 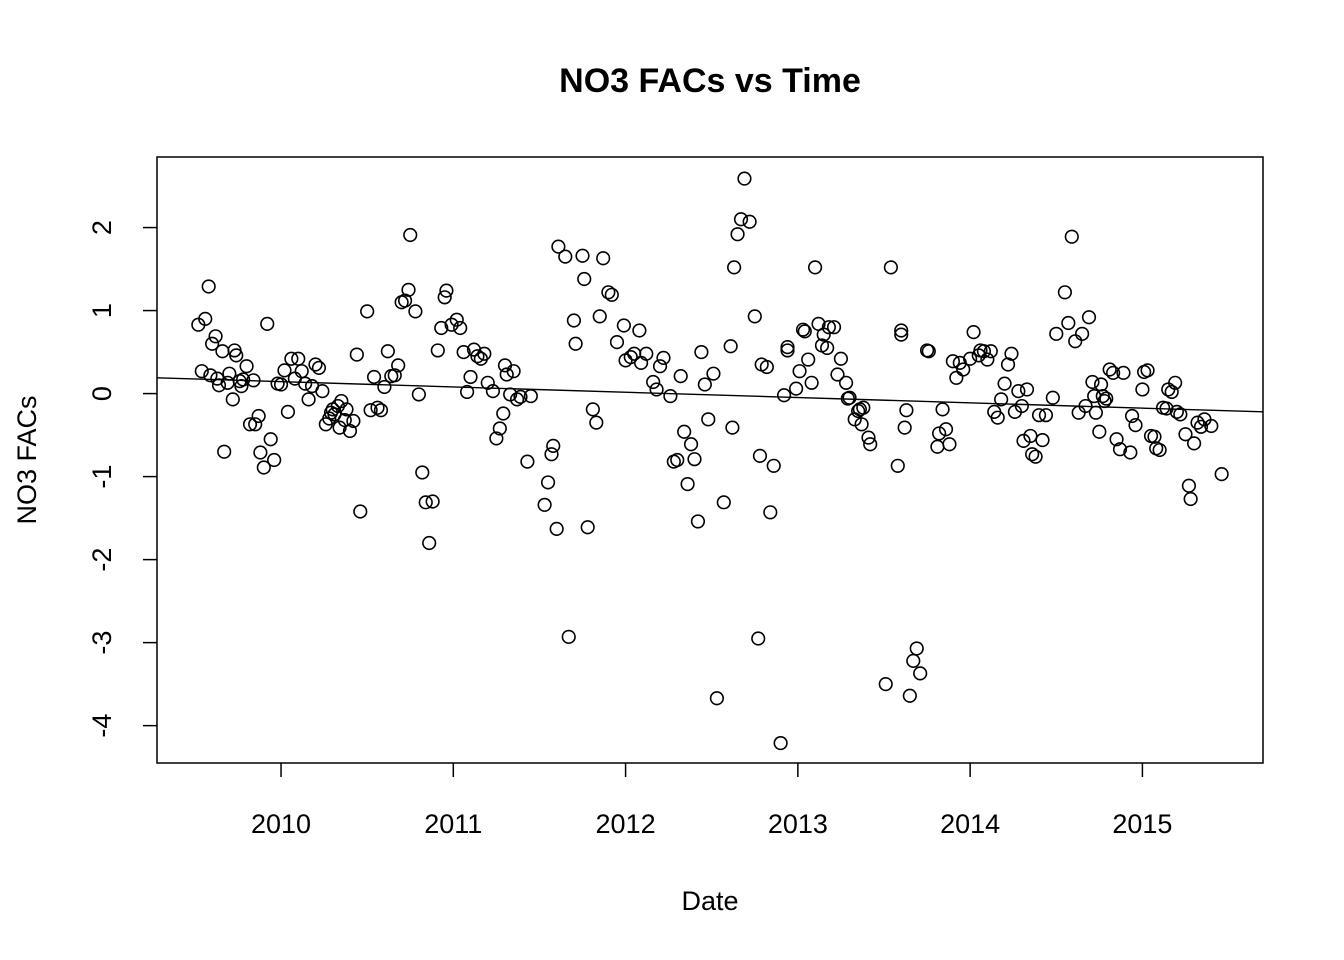 What do you see at coordinates (710, 81) in the screenshot?
I see `chart-title: NO3 FACs vs Time` at bounding box center [710, 81].